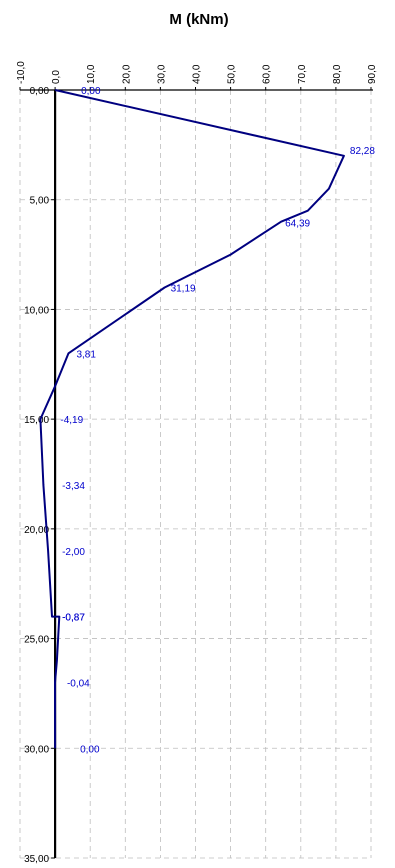 The height and width of the screenshot is (868, 395). What do you see at coordinates (91, 74) in the screenshot?
I see `x-tick-label: 10,0` at bounding box center [91, 74].